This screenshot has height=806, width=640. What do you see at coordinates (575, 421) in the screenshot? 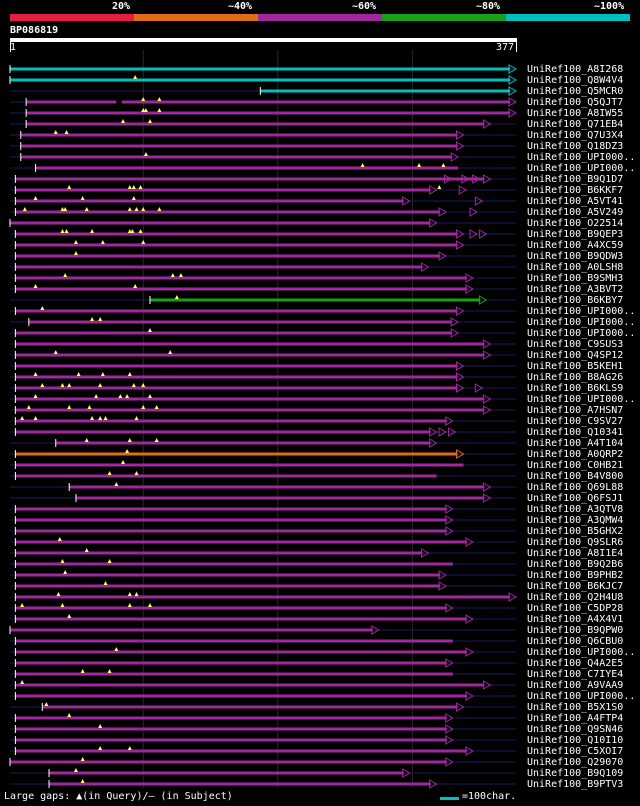
I see `hit-label: UniRef100_C9SV27` at bounding box center [575, 421].